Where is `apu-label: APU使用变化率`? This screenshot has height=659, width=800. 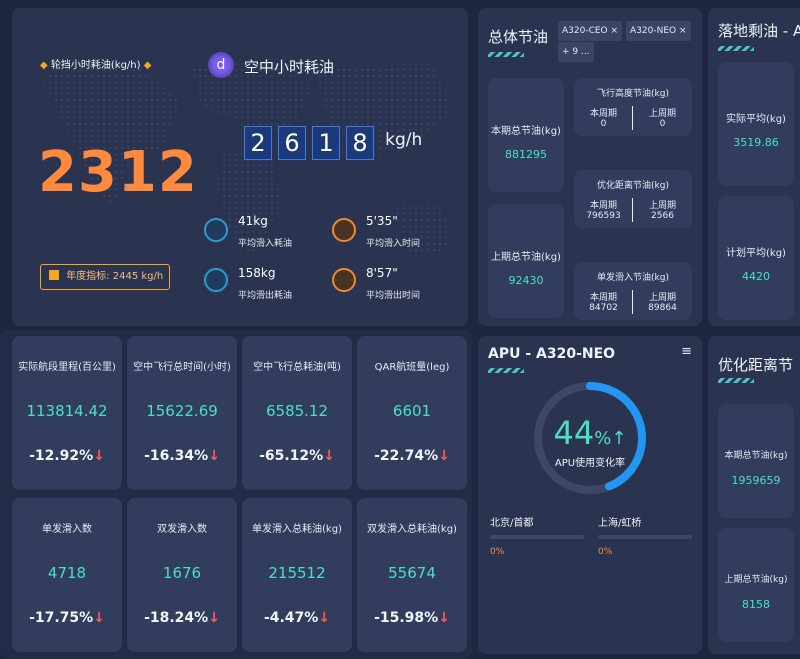
apu-label: APU使用变化率 is located at coordinates (590, 463).